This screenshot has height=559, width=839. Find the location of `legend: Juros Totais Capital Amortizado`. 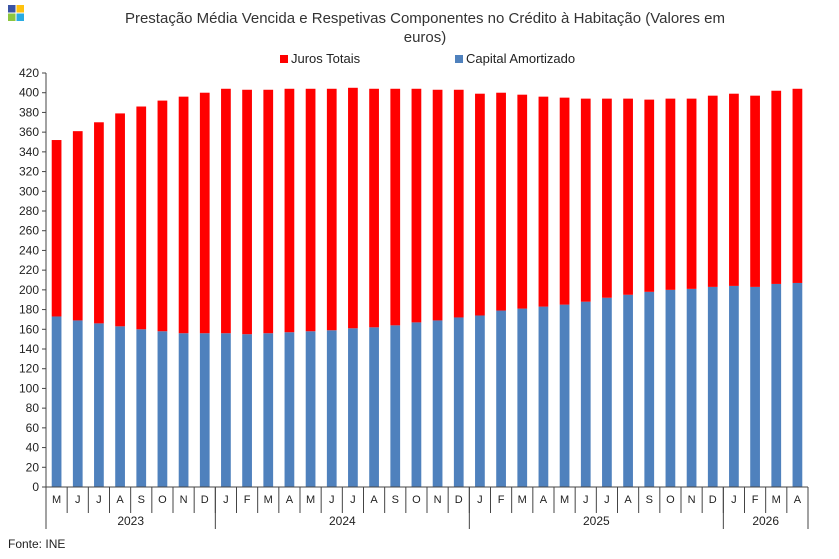

legend: Juros Totais Capital Amortizado is located at coordinates (427, 58).